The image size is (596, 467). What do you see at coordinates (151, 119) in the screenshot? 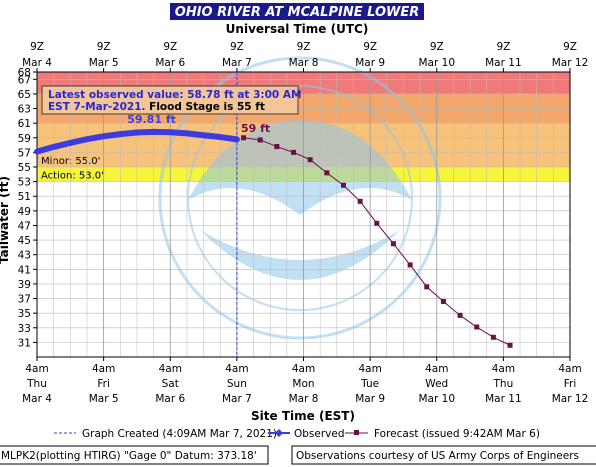
I see `observed-peak-label: 59.81 ft` at bounding box center [151, 119].